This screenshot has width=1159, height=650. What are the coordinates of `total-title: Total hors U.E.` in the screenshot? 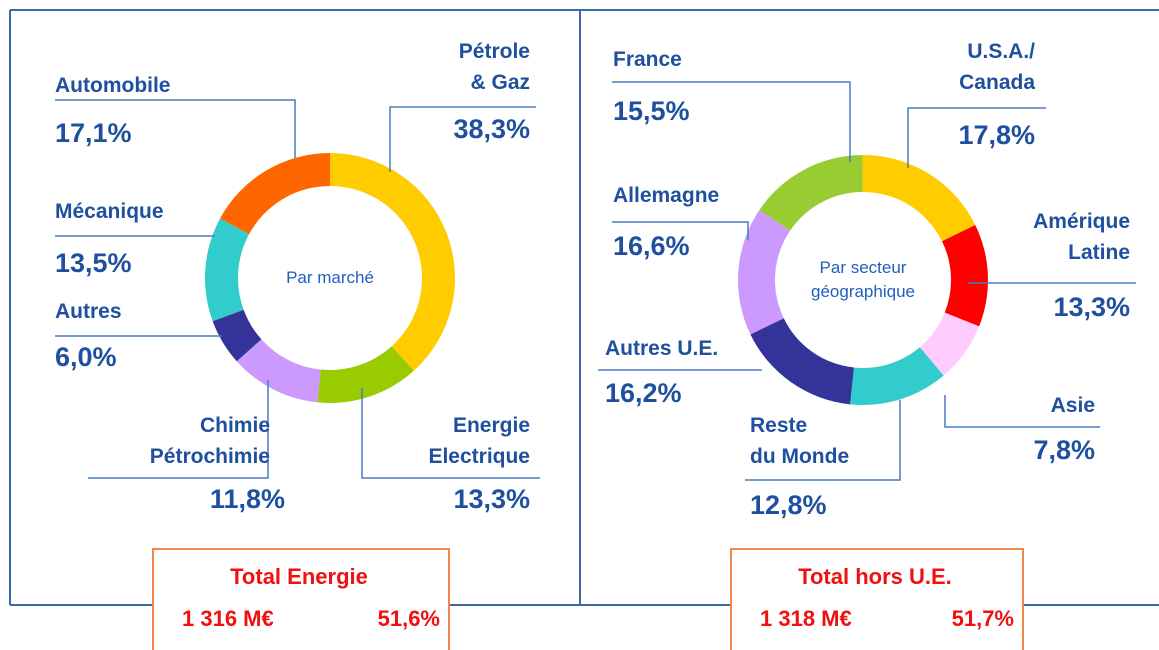 It's located at (875, 576).